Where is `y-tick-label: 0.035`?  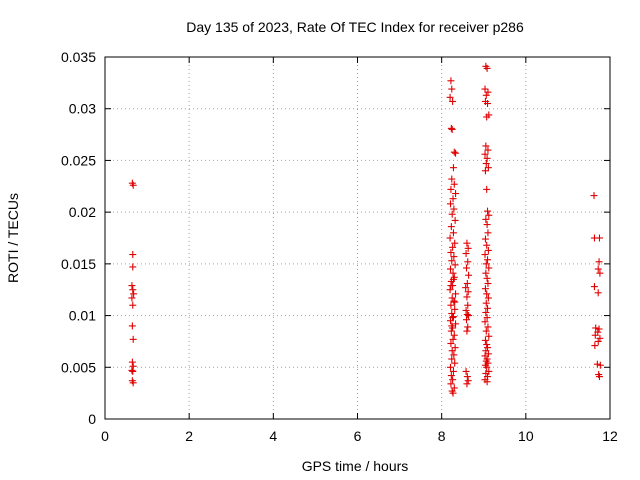
y-tick-label: 0.035 is located at coordinates (78, 57).